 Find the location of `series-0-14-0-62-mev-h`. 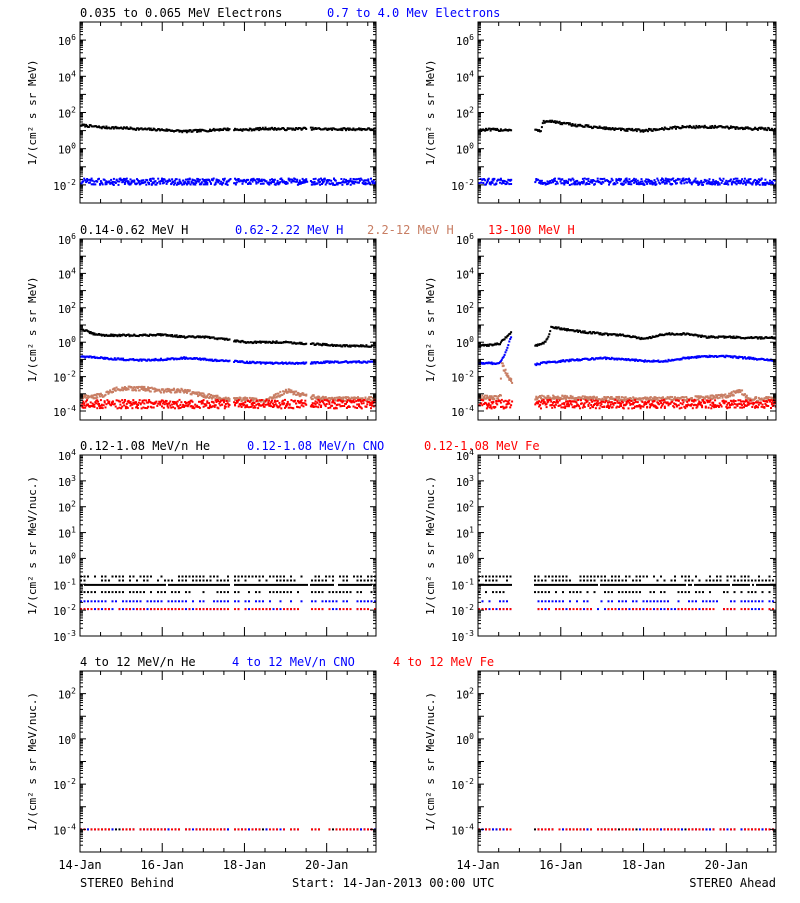

series-0-14-0-62-mev-h is located at coordinates (229, 338).